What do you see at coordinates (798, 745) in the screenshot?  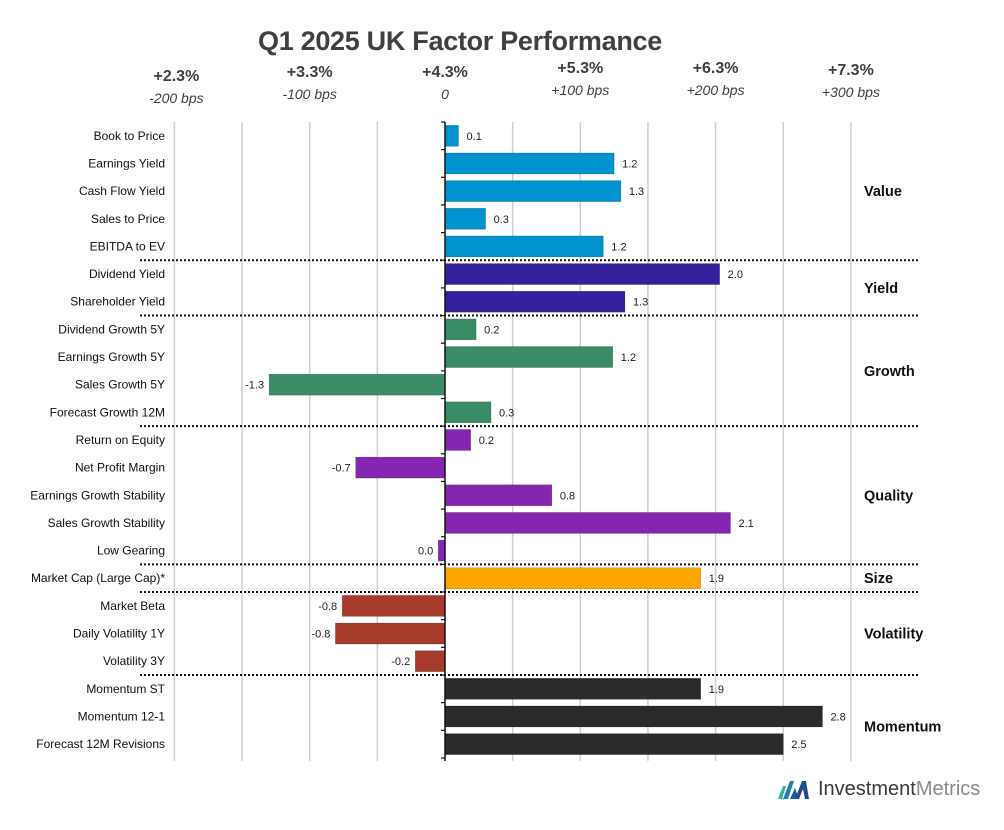 I see `value-label: 2.5` at bounding box center [798, 745].